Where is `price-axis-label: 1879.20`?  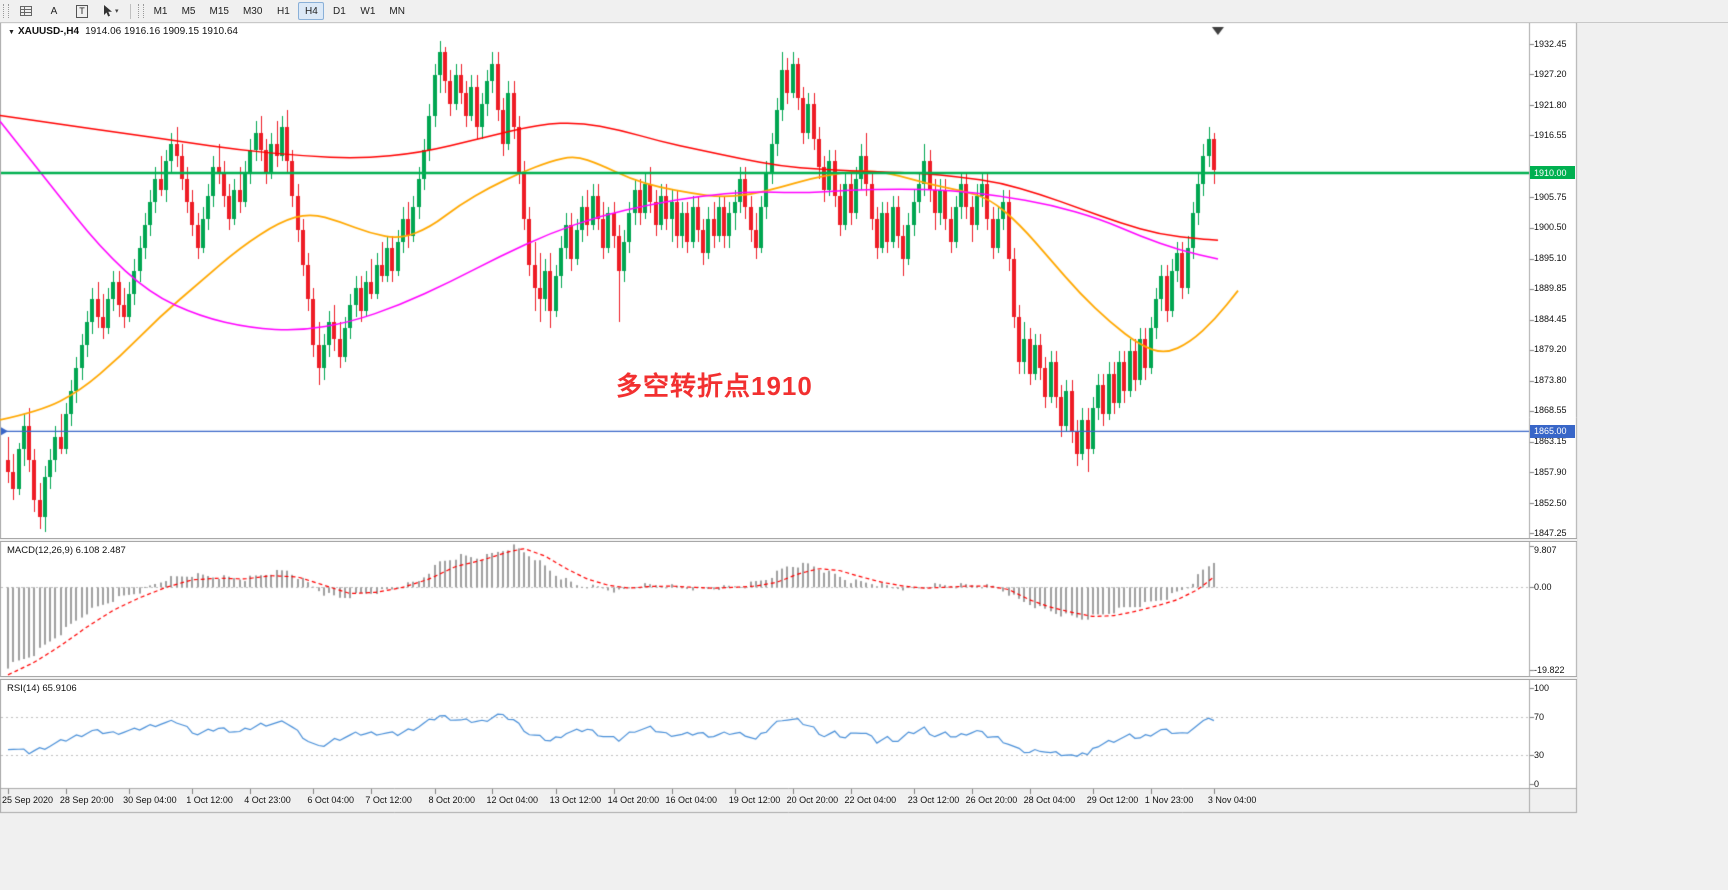
price-axis-label: 1879.20 is located at coordinates (1550, 349).